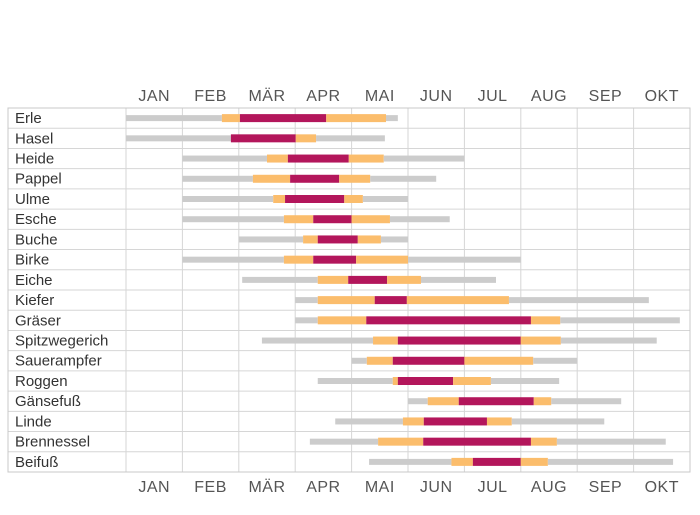 This screenshot has height=515, width=700. I want to click on row-label: Pappel, so click(38, 179).